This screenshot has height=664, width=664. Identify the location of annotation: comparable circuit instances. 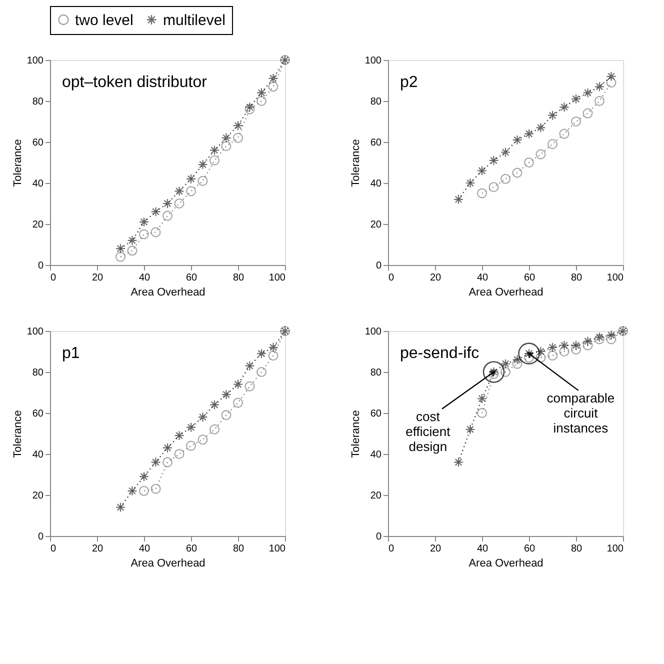
(580, 413).